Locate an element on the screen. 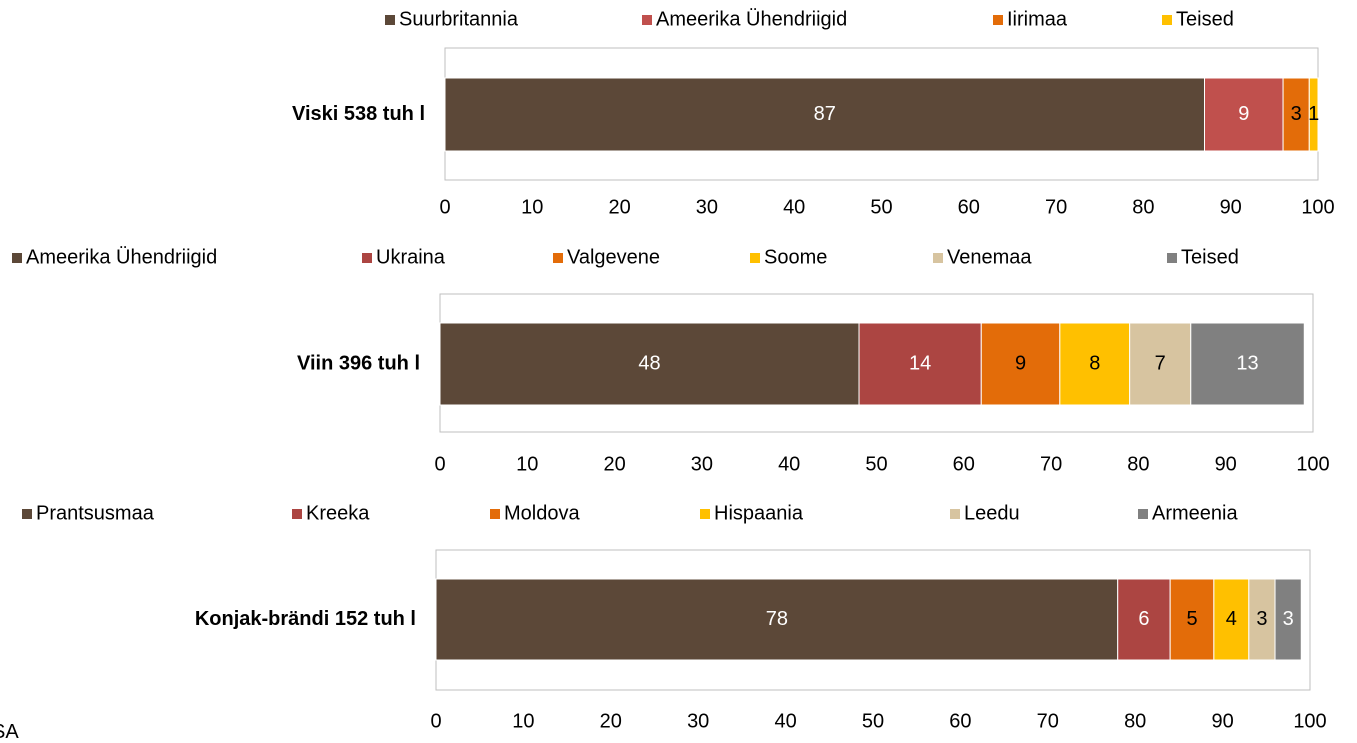 The height and width of the screenshot is (743, 1357). data-label: 48 is located at coordinates (649, 363).